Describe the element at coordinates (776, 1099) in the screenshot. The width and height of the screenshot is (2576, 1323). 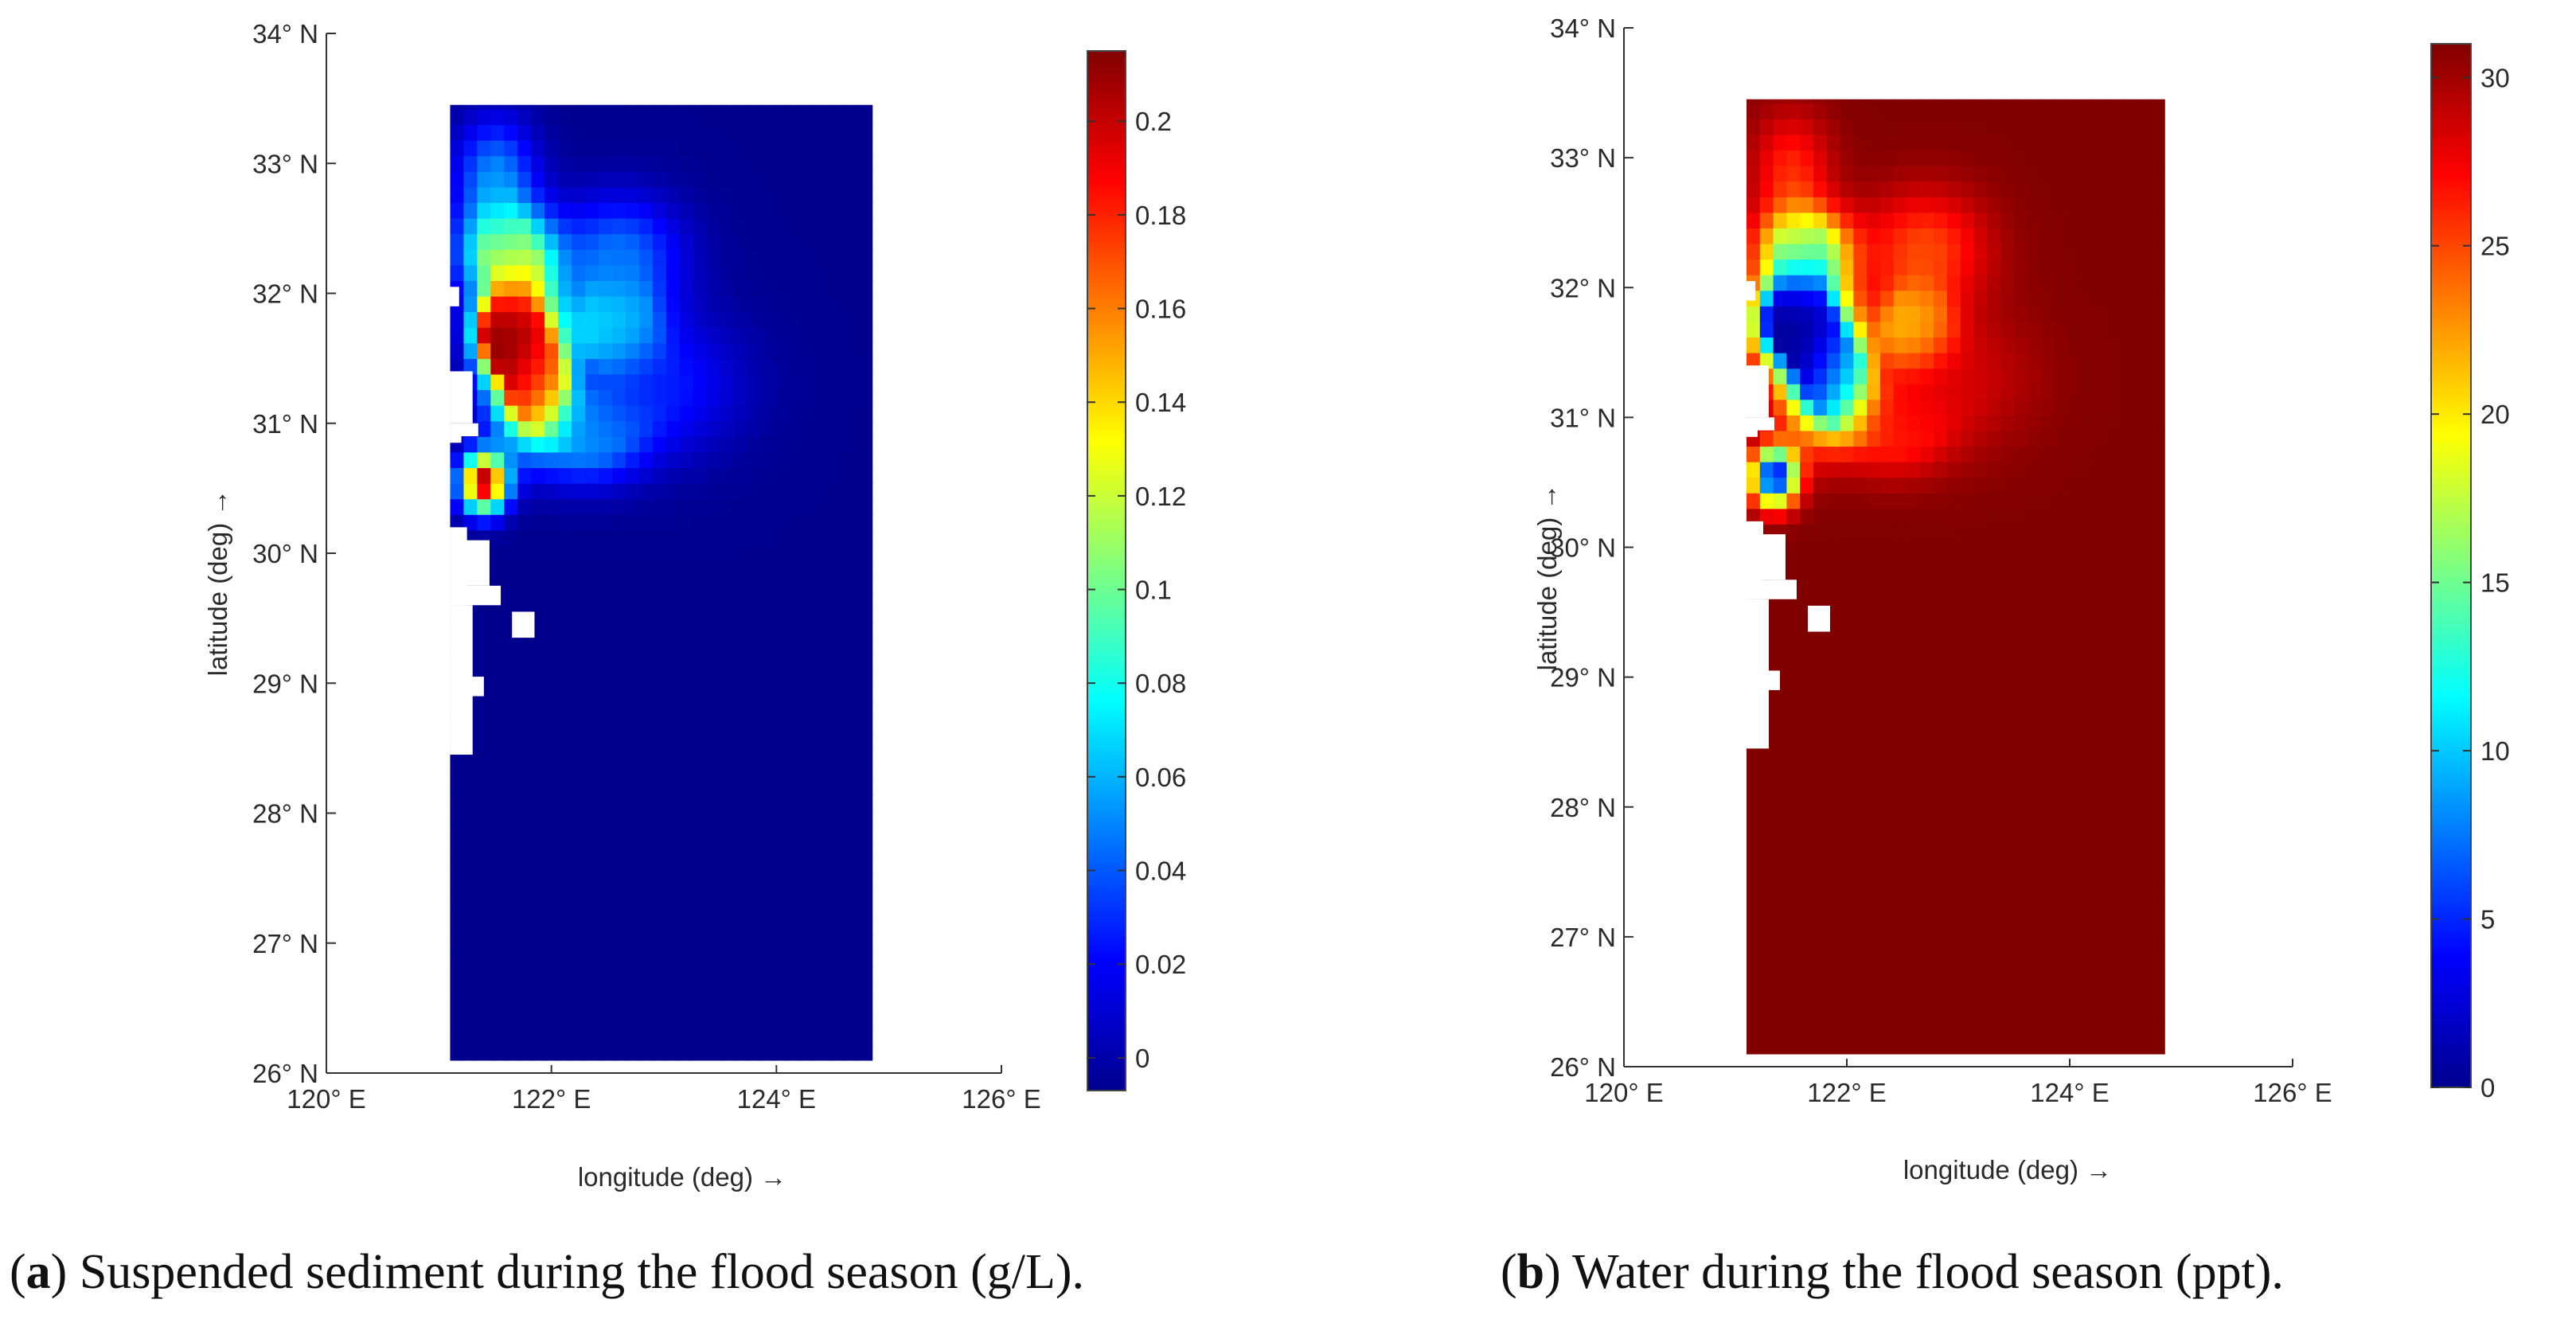
I see `x-tick-label: 124° E` at that location.